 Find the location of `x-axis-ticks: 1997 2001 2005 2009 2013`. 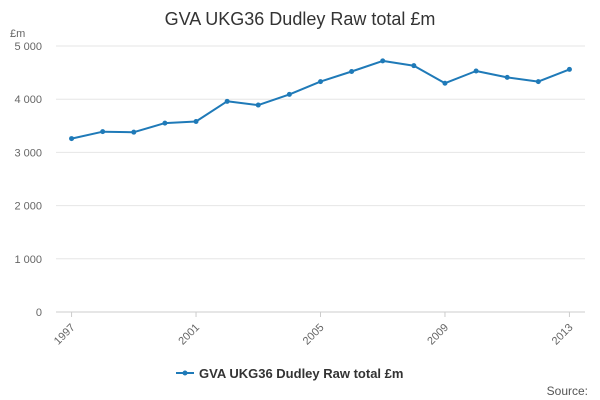

x-axis-ticks: 1997 2001 2005 2009 2013 is located at coordinates (314, 329).